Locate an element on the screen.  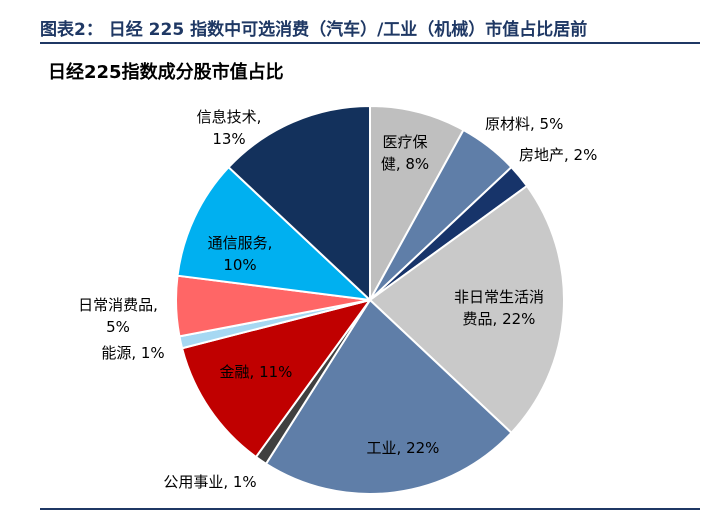
figure-header: 图表2： 日经 225 指数中可选消费（汽车）/工业（机械）市值占比居前 is located at coordinates (370, 27).